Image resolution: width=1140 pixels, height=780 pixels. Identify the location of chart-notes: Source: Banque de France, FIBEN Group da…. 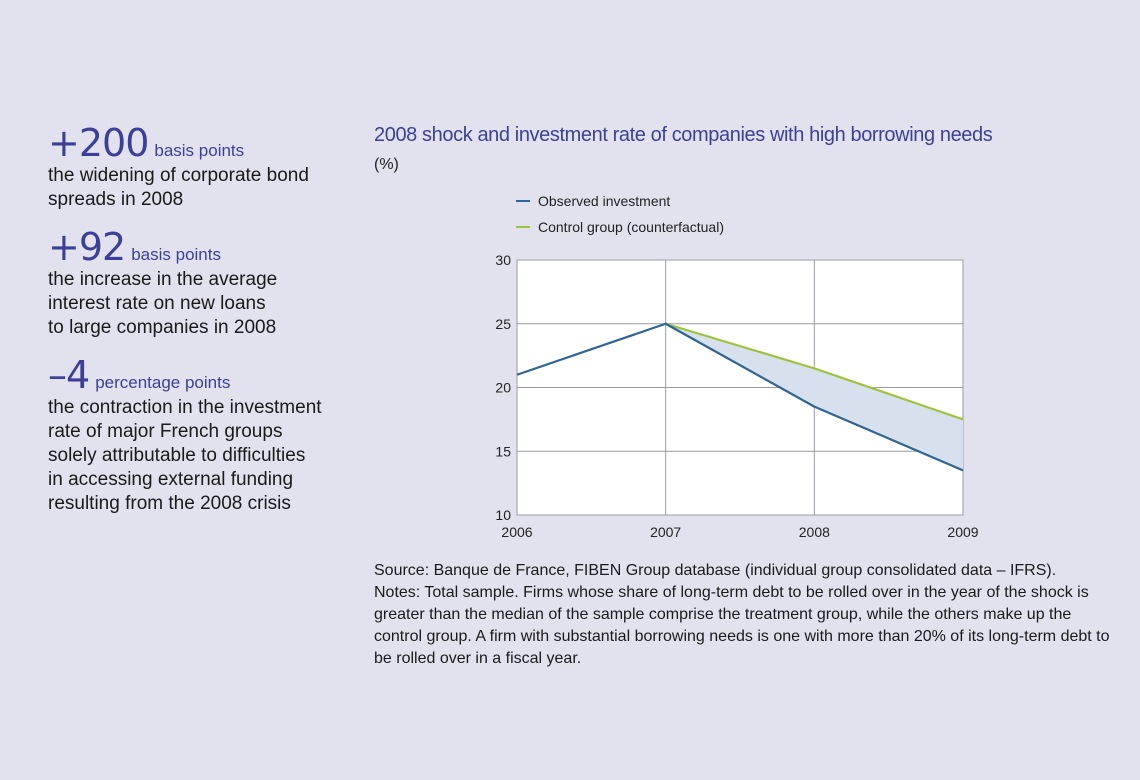
(744, 615).